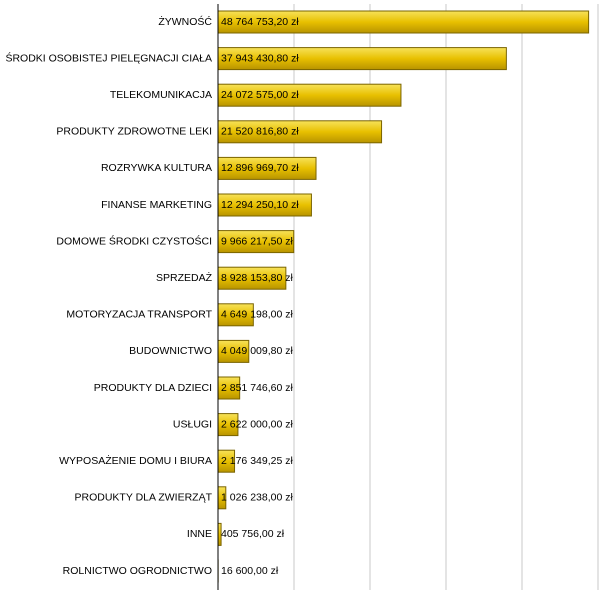 The height and width of the screenshot is (590, 608). Describe the element at coordinates (153, 388) in the screenshot. I see `category-label: PRODUKTY DLA DZIECI` at that location.